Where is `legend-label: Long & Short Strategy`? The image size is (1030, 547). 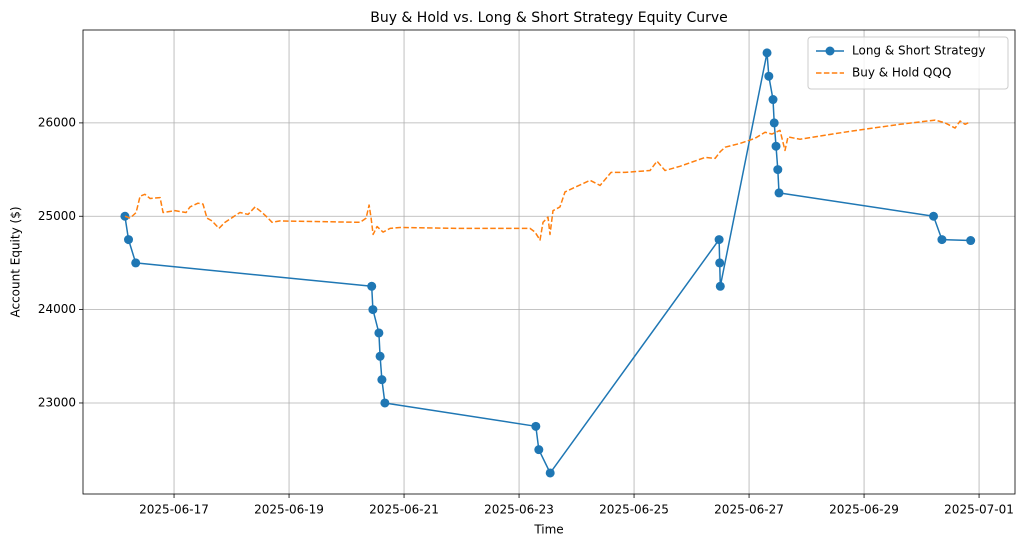
legend-label: Long & Short Strategy is located at coordinates (918, 51).